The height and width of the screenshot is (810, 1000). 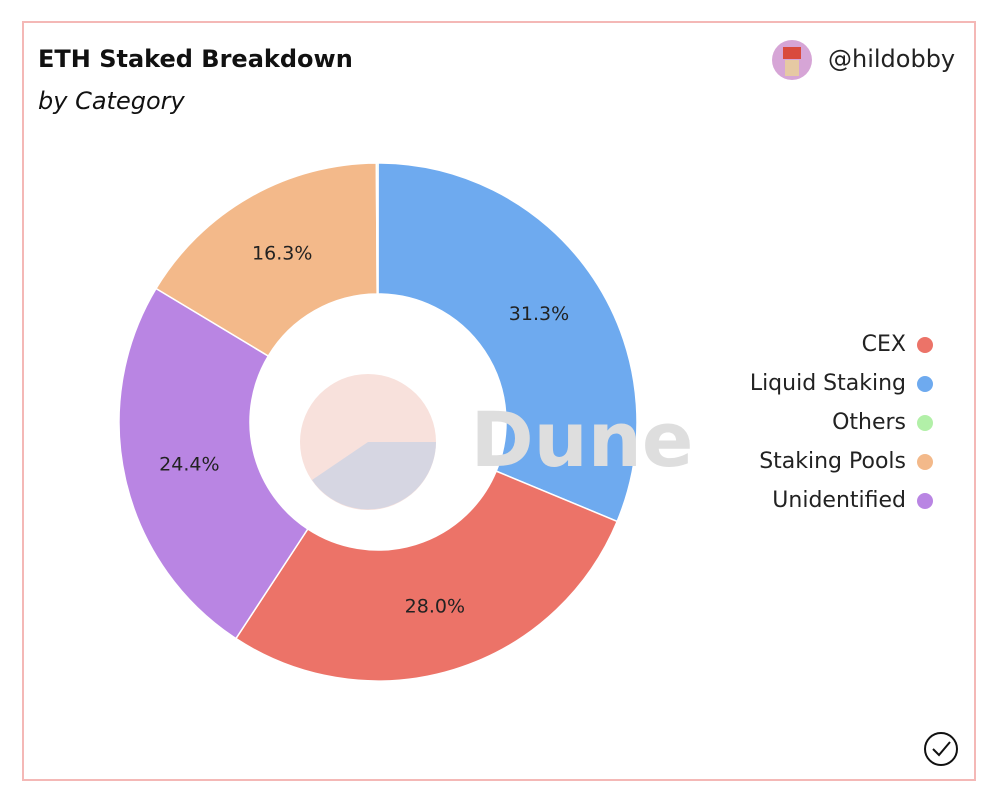 What do you see at coordinates (582, 439) in the screenshot?
I see `watermark: Dune` at bounding box center [582, 439].